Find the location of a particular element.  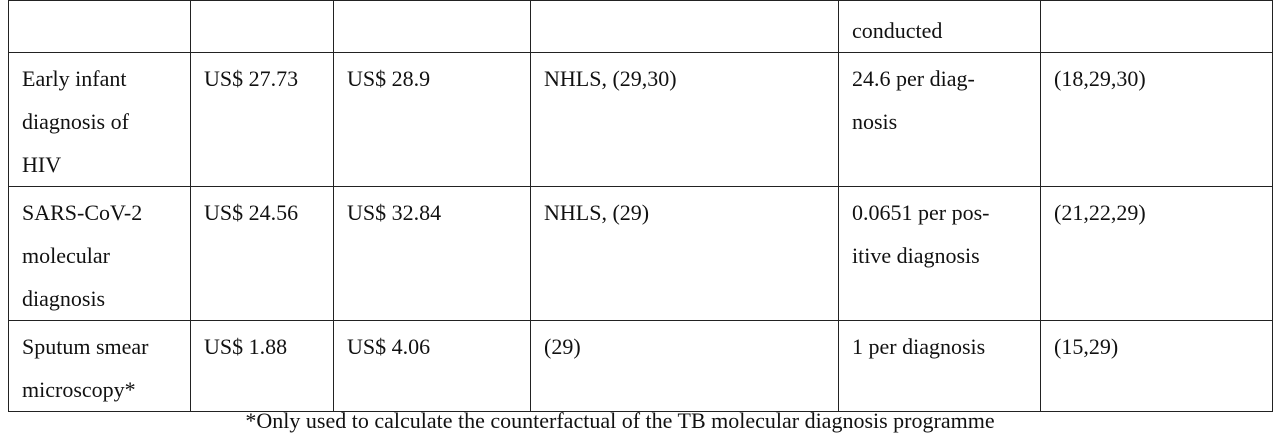

table-cell: Early infant diagnosis of HIV is located at coordinates (99, 119).